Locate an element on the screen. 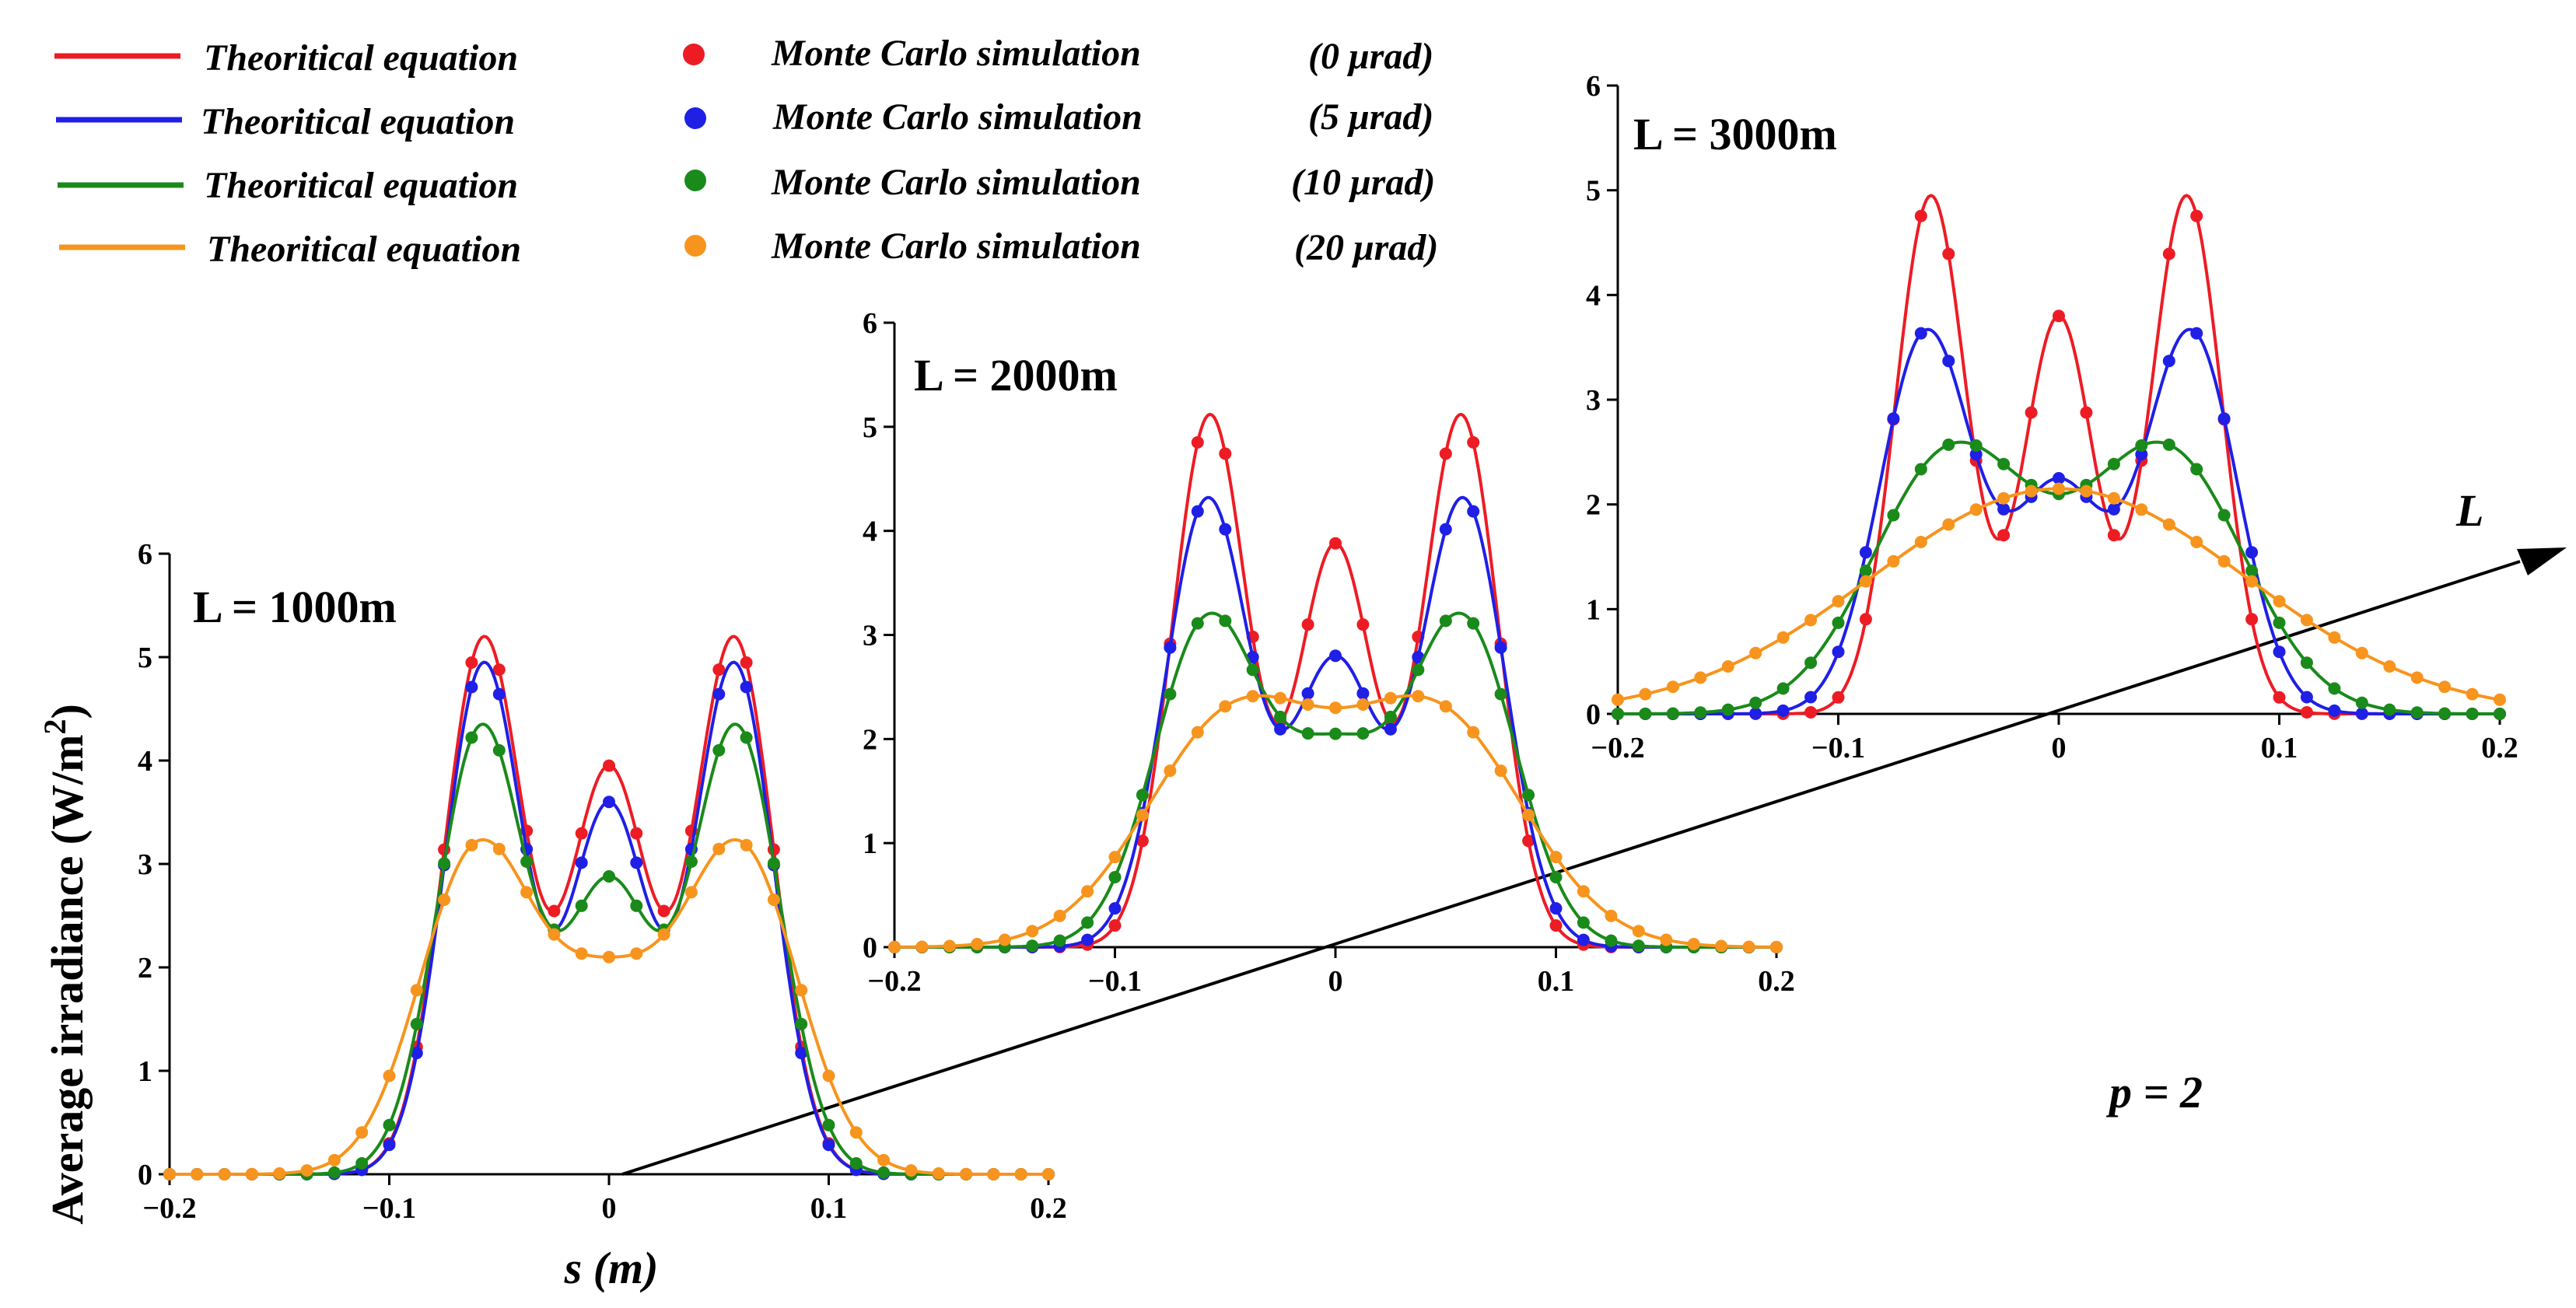 The height and width of the screenshot is (1308, 2576). x-tick-label: 0.2 is located at coordinates (2499, 748).